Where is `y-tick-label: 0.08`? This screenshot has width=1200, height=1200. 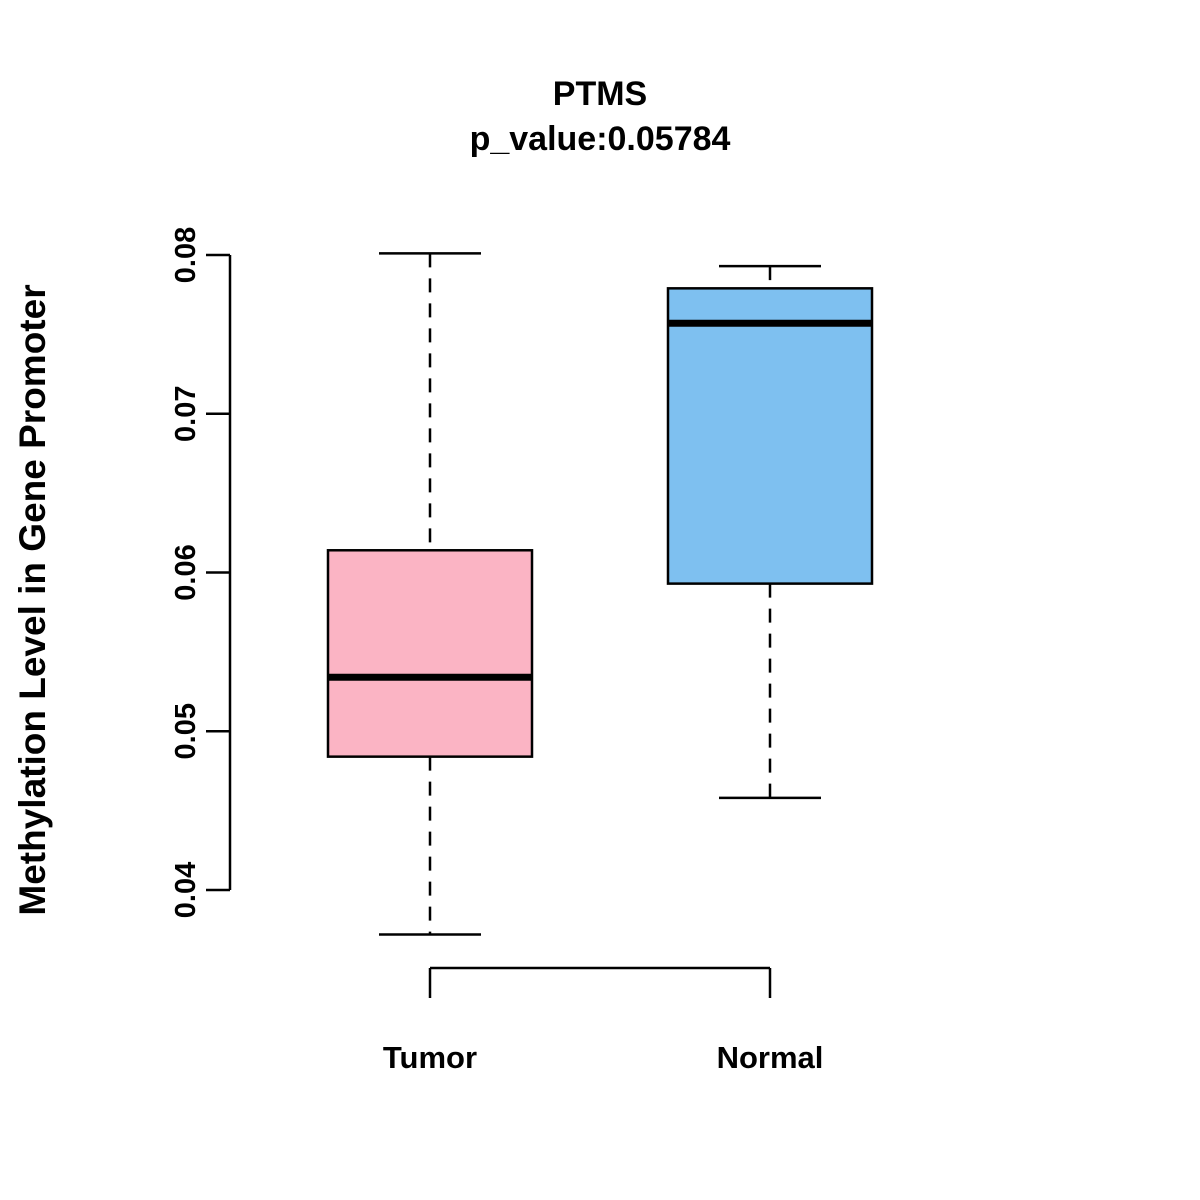 y-tick-label: 0.08 is located at coordinates (186, 255).